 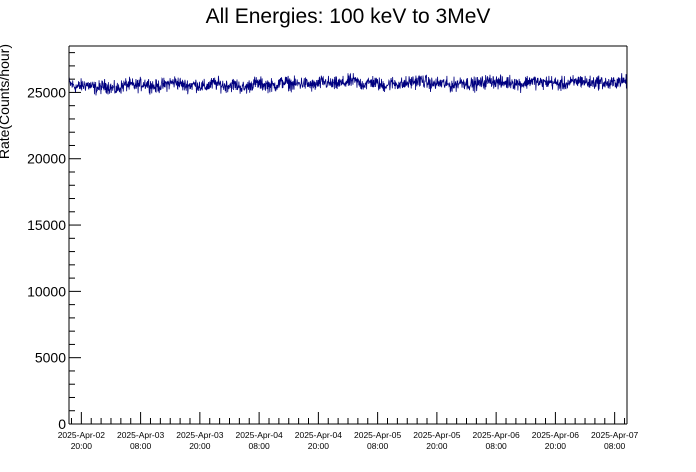 I want to click on x-tick-label-date: 2025-Apr-07, so click(x=615, y=435).